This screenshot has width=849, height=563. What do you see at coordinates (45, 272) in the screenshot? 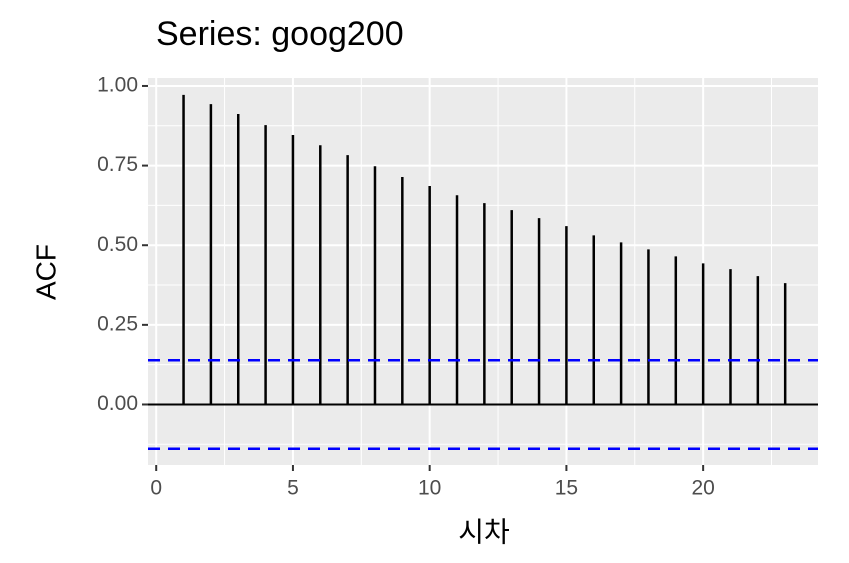
I see `y-axis-title: ACF` at bounding box center [45, 272].